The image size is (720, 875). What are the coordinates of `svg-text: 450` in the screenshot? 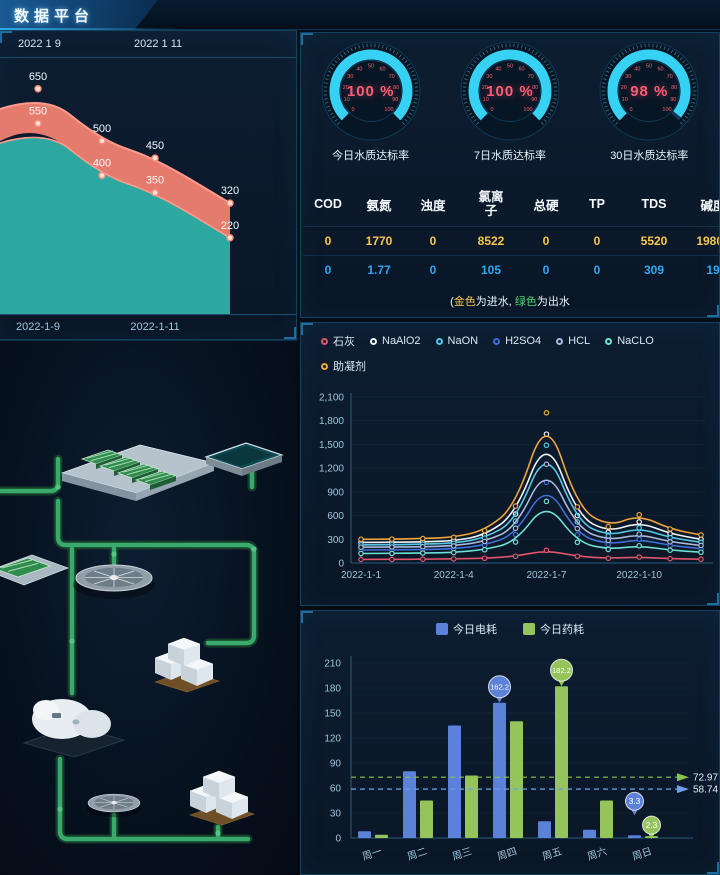 It's located at (155, 146).